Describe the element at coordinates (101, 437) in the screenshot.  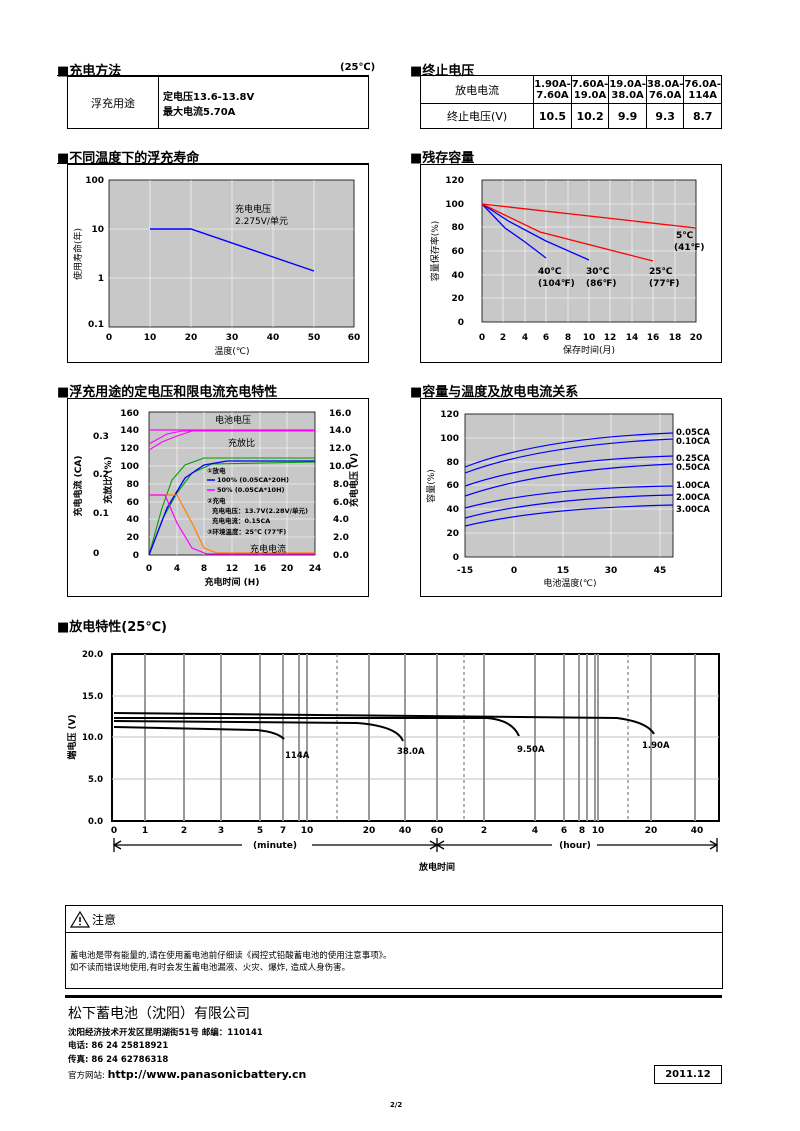
I see `left-tick: 0.3` at that location.